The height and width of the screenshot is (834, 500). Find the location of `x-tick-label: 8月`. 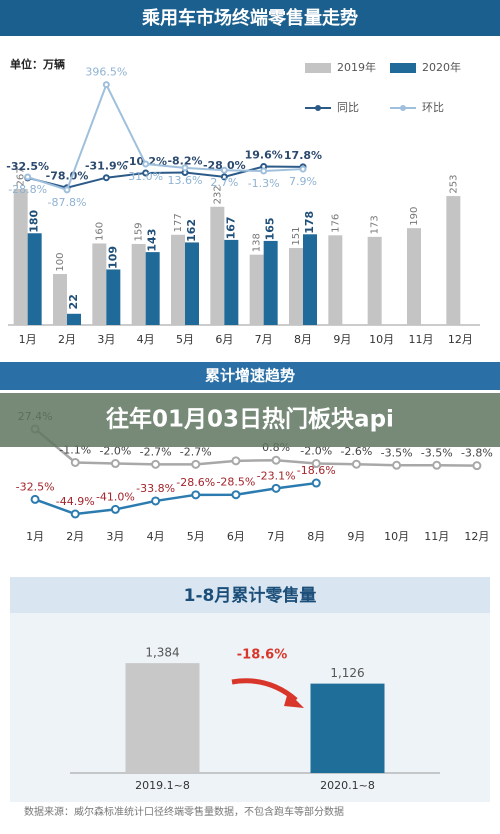

x-tick-label: 8月 is located at coordinates (303, 339).